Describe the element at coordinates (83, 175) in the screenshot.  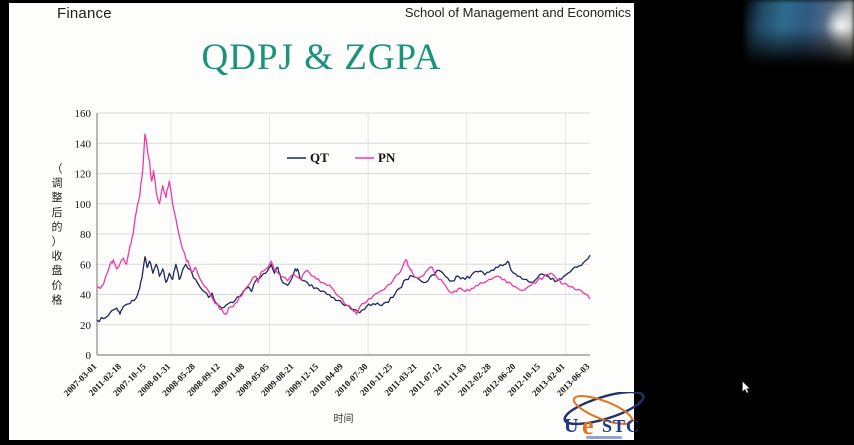
I see `y-tick-label: 120` at that location.